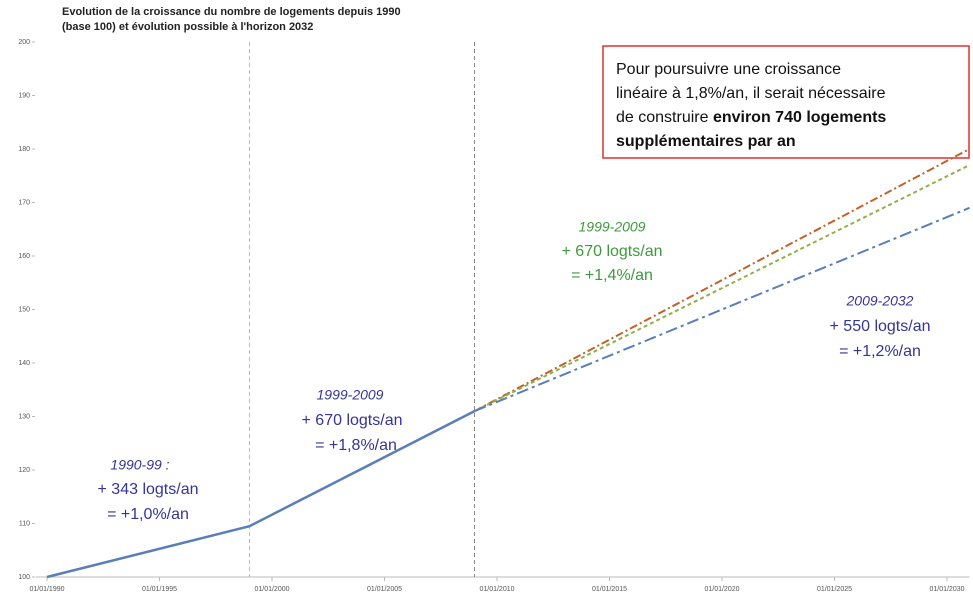 This screenshot has height=595, width=973. I want to click on y-tick-label: 140, so click(24, 363).